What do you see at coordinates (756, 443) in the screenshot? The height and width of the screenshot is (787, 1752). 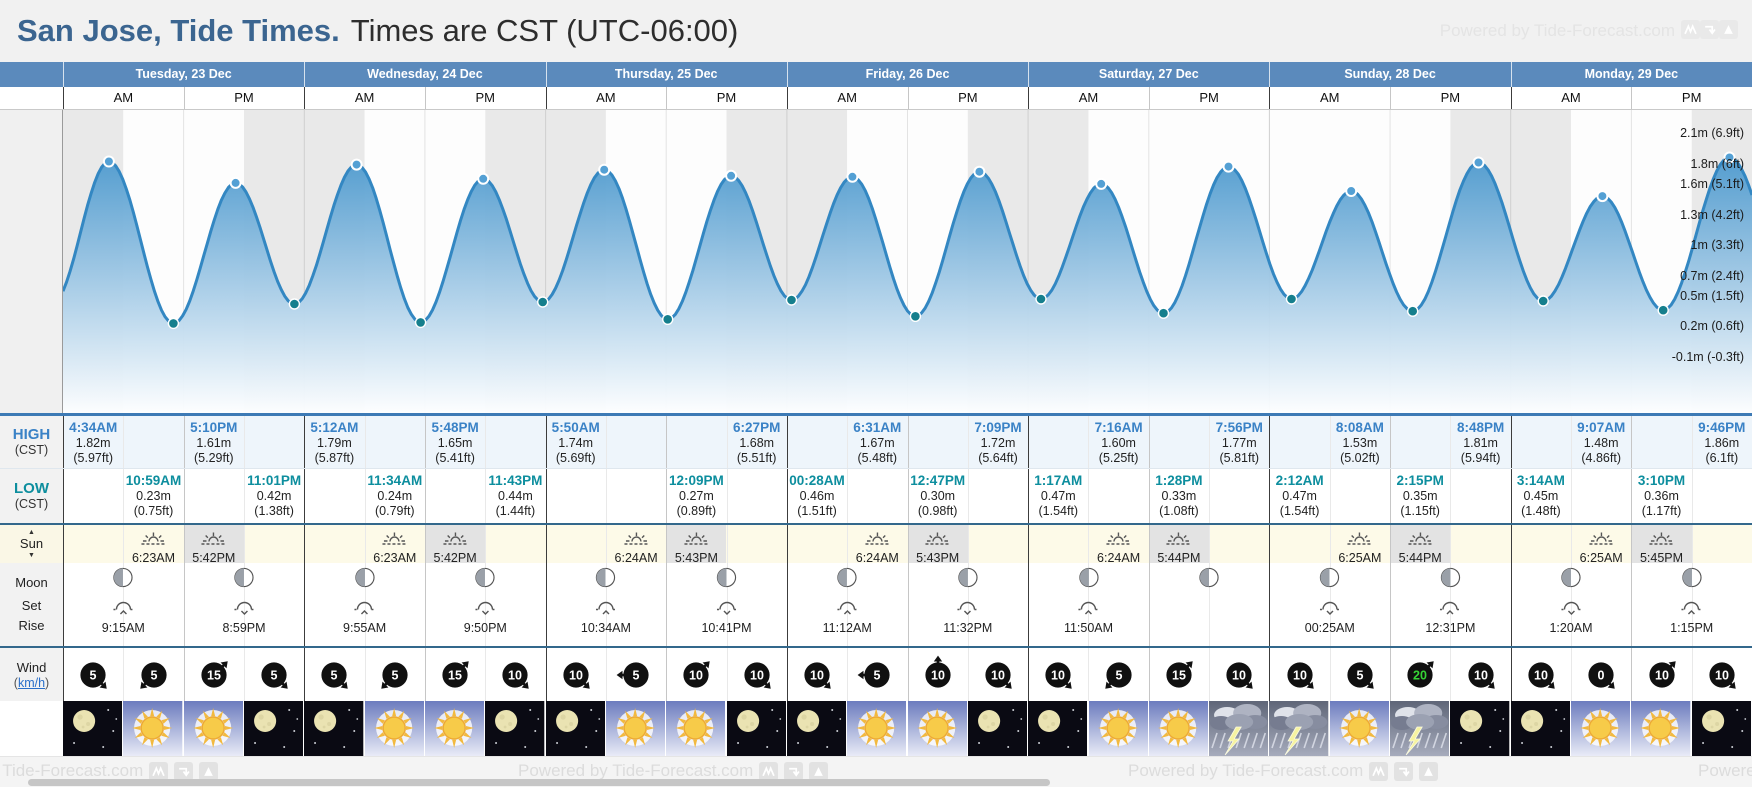 I see `tide-entry-high: 6:27PM 1.68m (5.51ft)` at bounding box center [756, 443].